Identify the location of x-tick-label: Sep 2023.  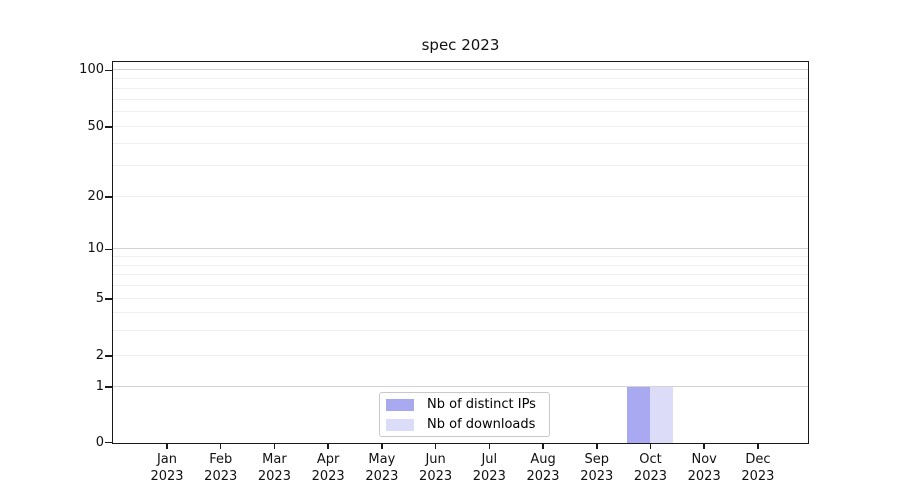
(597, 468).